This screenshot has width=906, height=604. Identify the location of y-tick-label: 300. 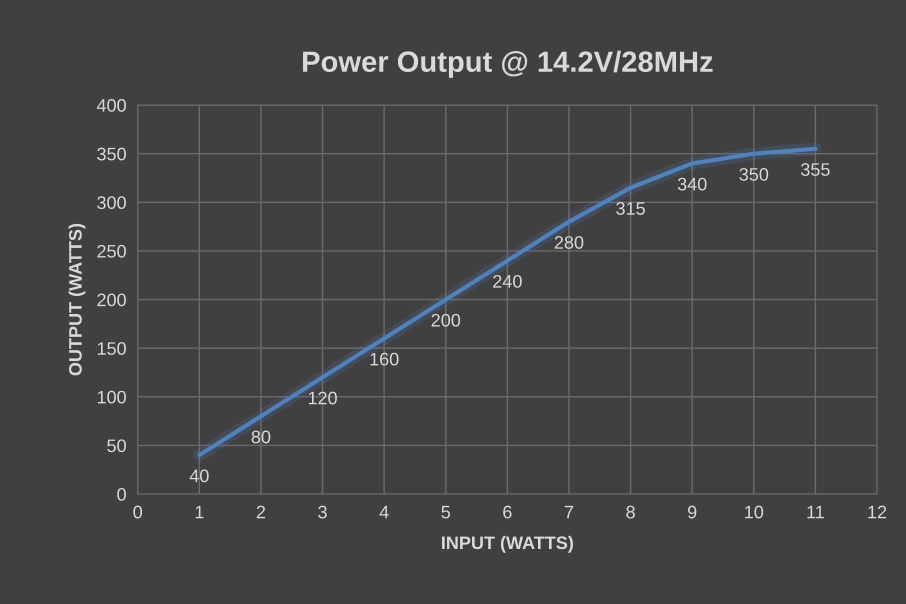
(111, 203).